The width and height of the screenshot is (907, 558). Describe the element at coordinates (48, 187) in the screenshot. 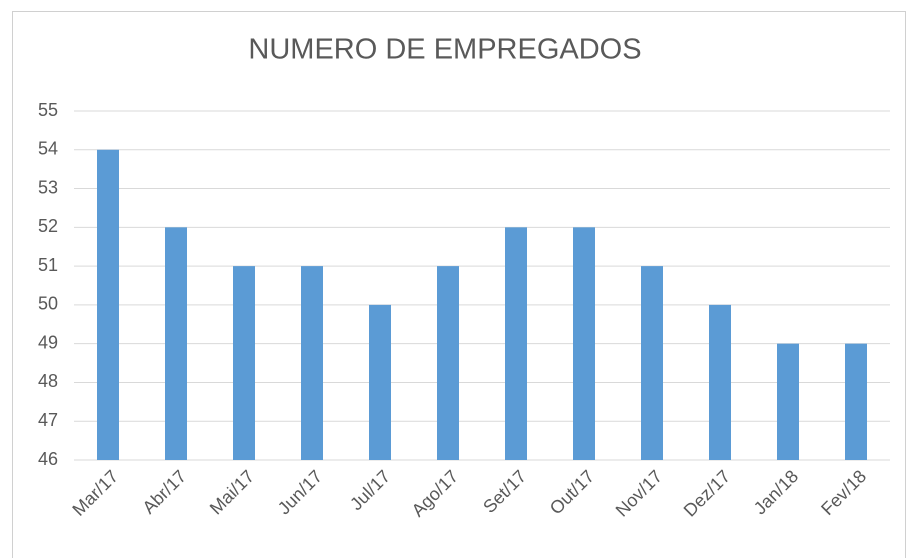

I see `y-tick-label: 53` at that location.